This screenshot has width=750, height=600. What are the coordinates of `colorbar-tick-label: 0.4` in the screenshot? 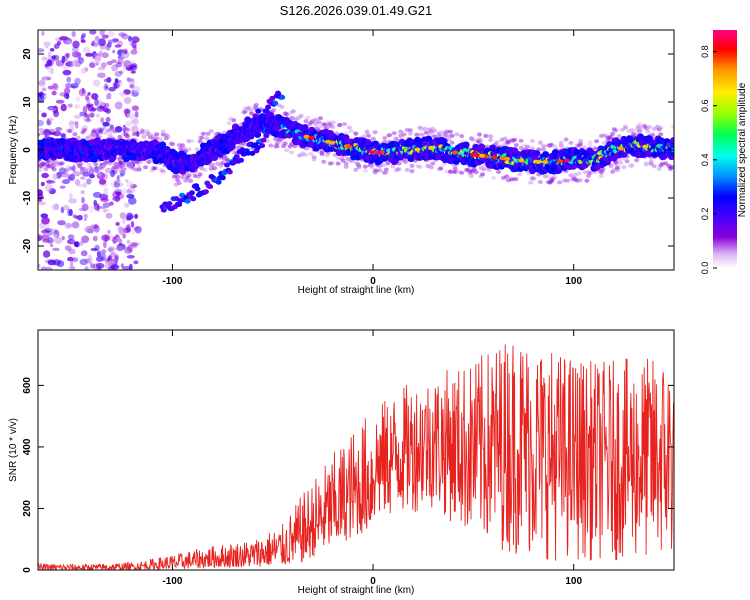 It's located at (705, 160).